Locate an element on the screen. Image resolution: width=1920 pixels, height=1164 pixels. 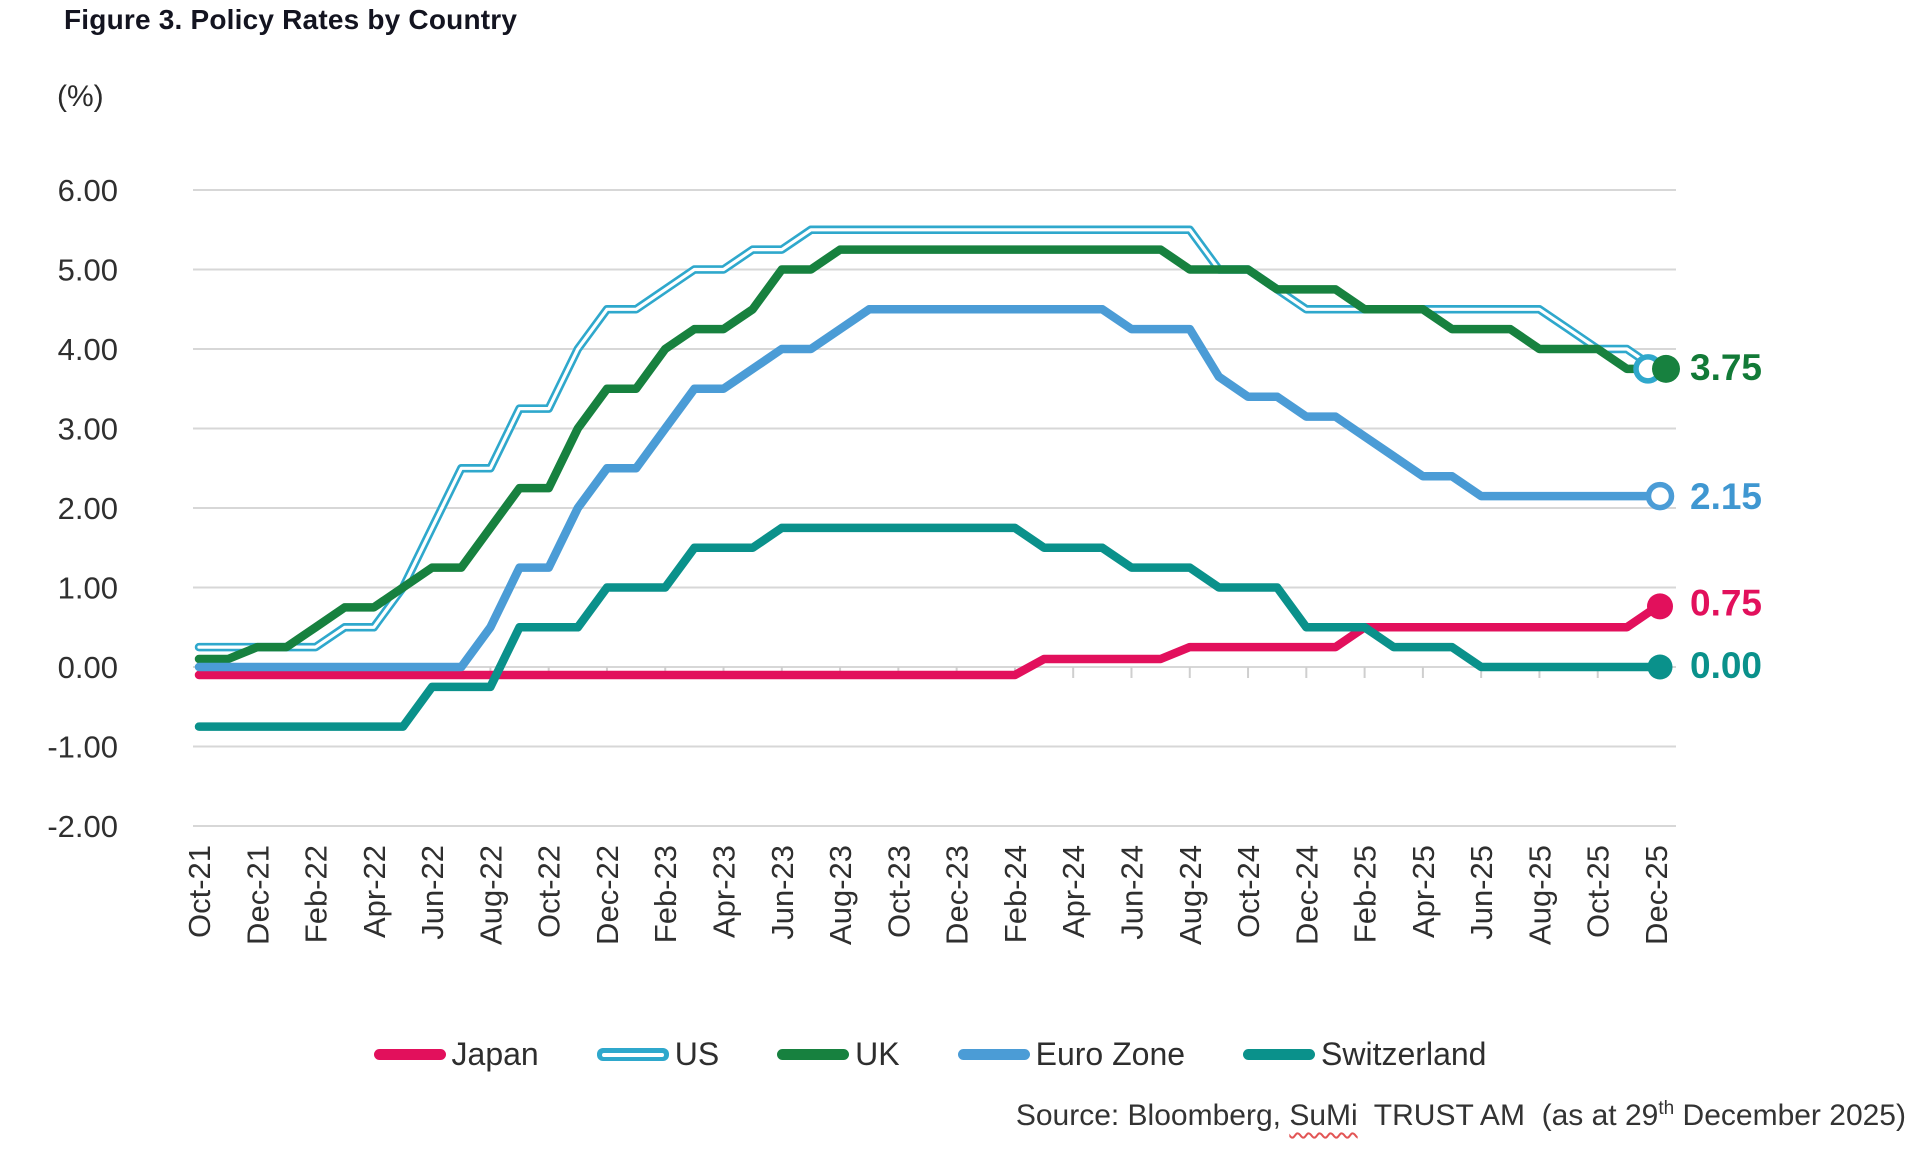
legend-item-switzerland: Switzerland is located at coordinates (1364, 1054).